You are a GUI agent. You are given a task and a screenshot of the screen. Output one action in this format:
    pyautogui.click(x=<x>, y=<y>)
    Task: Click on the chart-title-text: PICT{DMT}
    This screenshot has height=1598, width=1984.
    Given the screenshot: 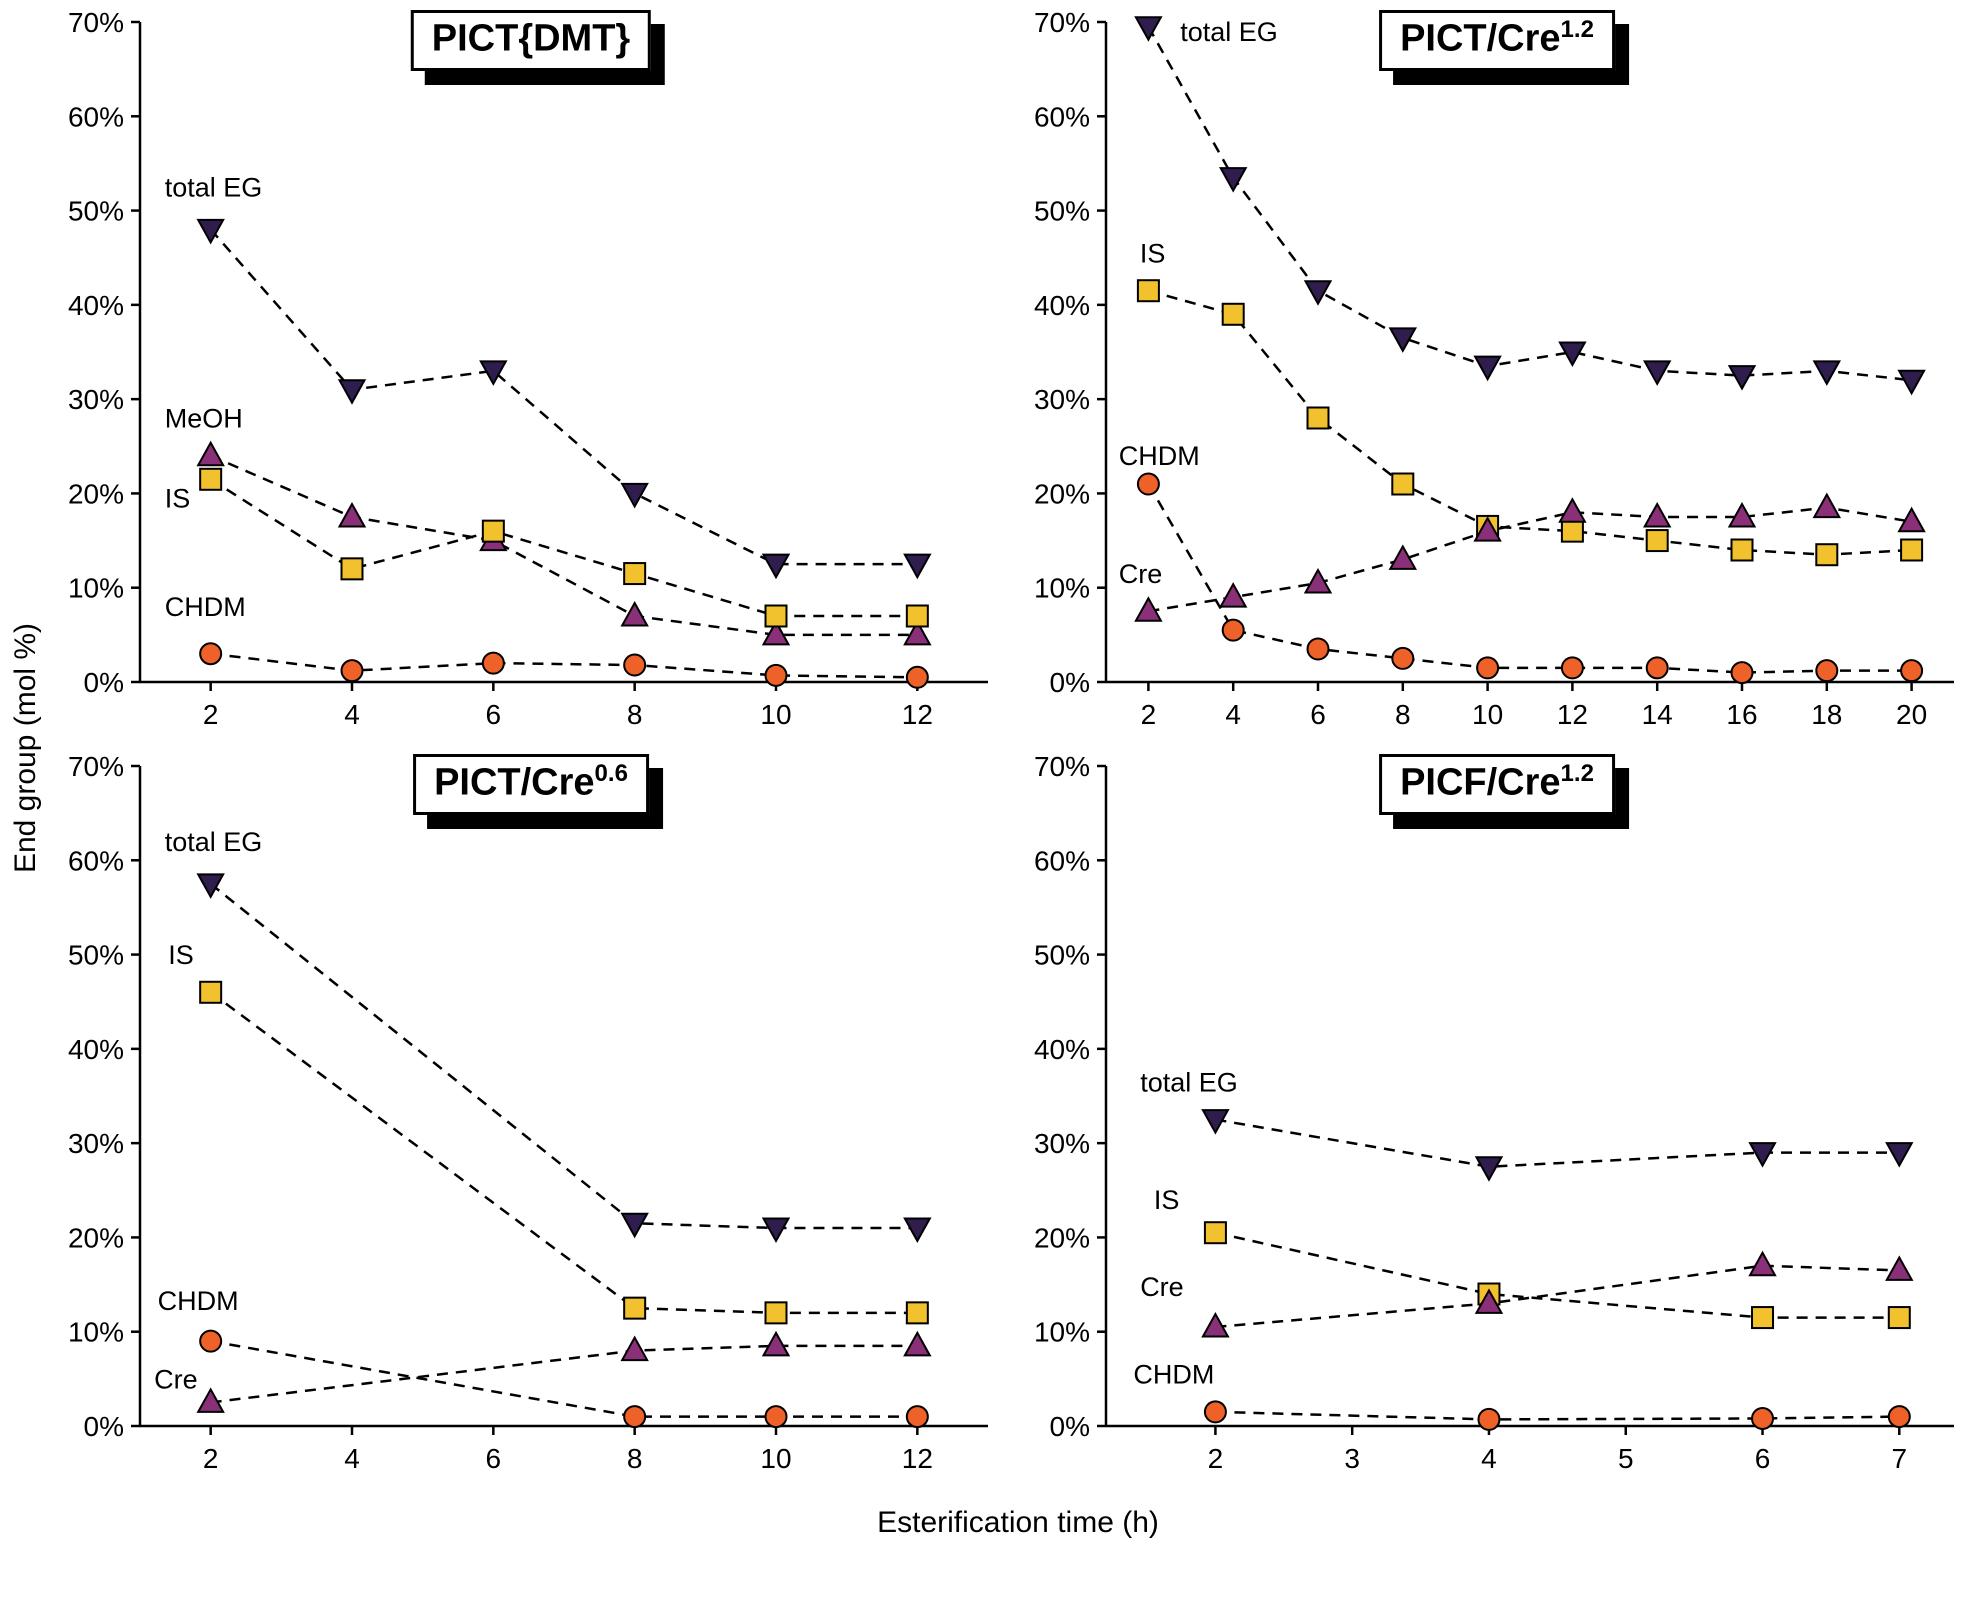 What is the action you would take?
    pyautogui.click(x=531, y=38)
    